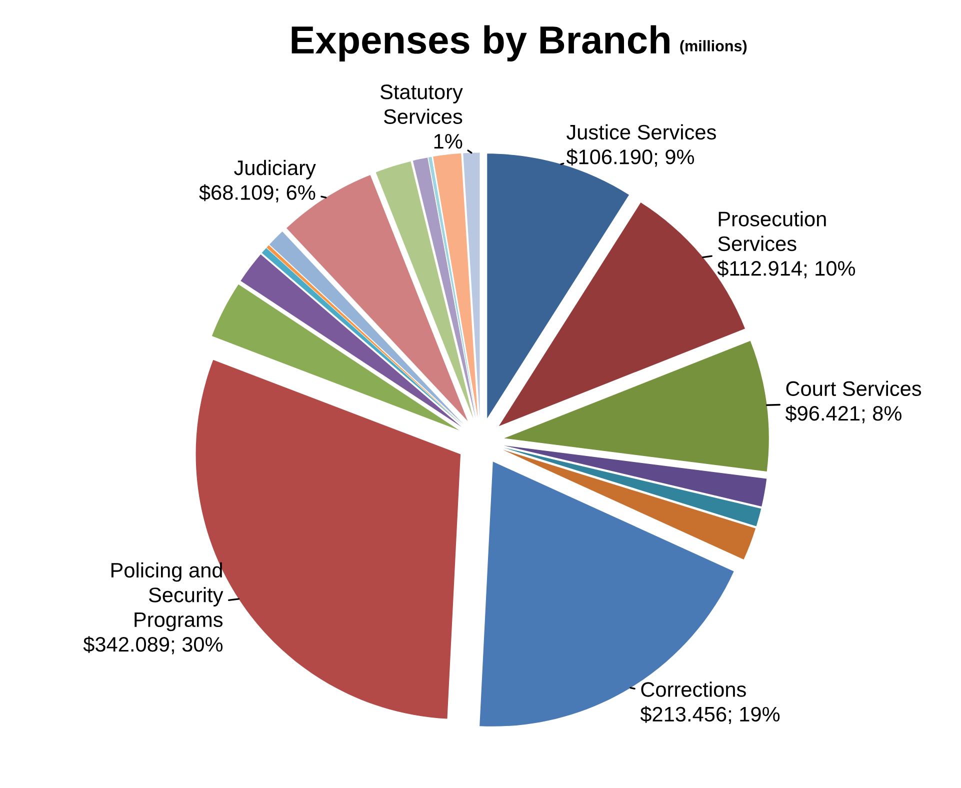  What do you see at coordinates (786, 269) in the screenshot?
I see `data-label: $112.914; 10%` at bounding box center [786, 269].